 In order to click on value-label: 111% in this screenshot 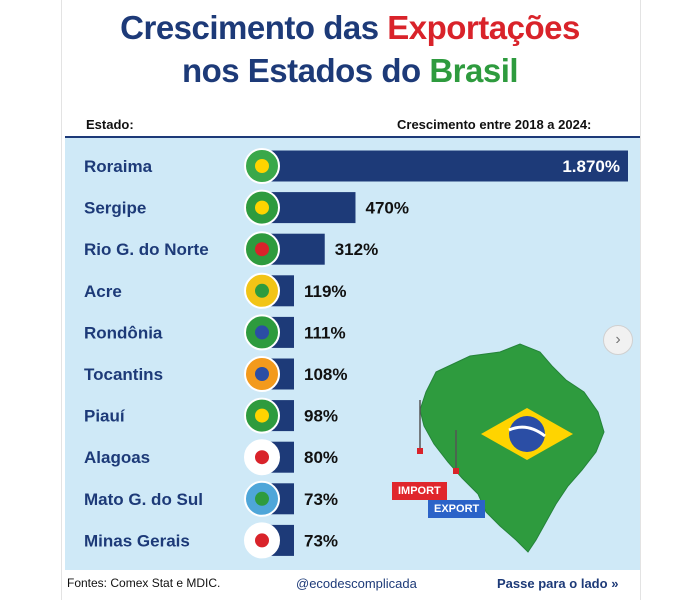, I will do `click(325, 332)`.